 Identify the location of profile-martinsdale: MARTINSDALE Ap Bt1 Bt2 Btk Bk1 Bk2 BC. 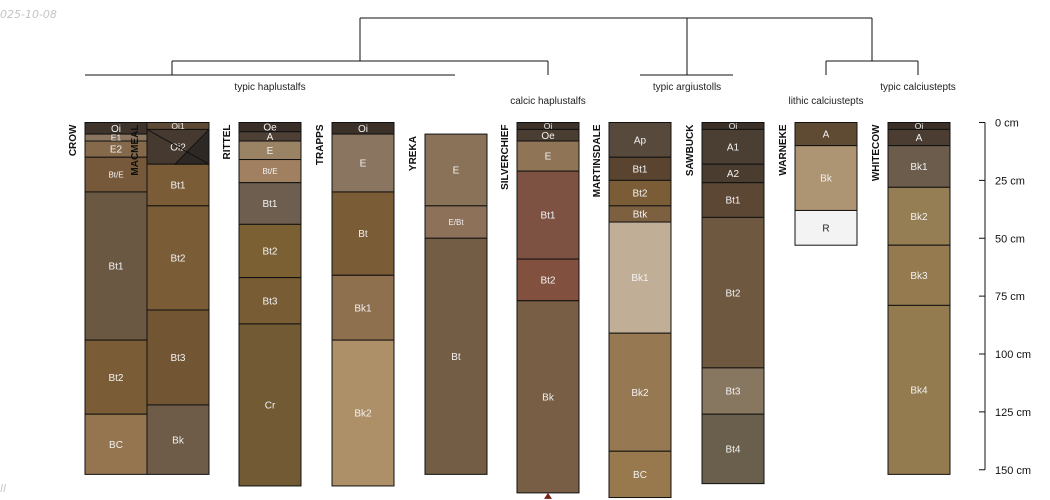
(632, 310).